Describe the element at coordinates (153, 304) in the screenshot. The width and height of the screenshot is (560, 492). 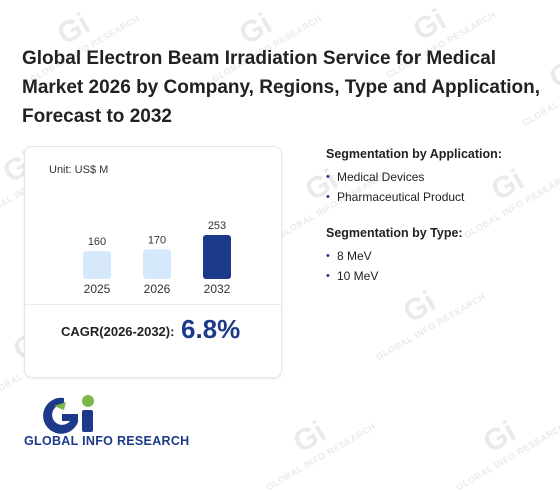
I see `divider` at that location.